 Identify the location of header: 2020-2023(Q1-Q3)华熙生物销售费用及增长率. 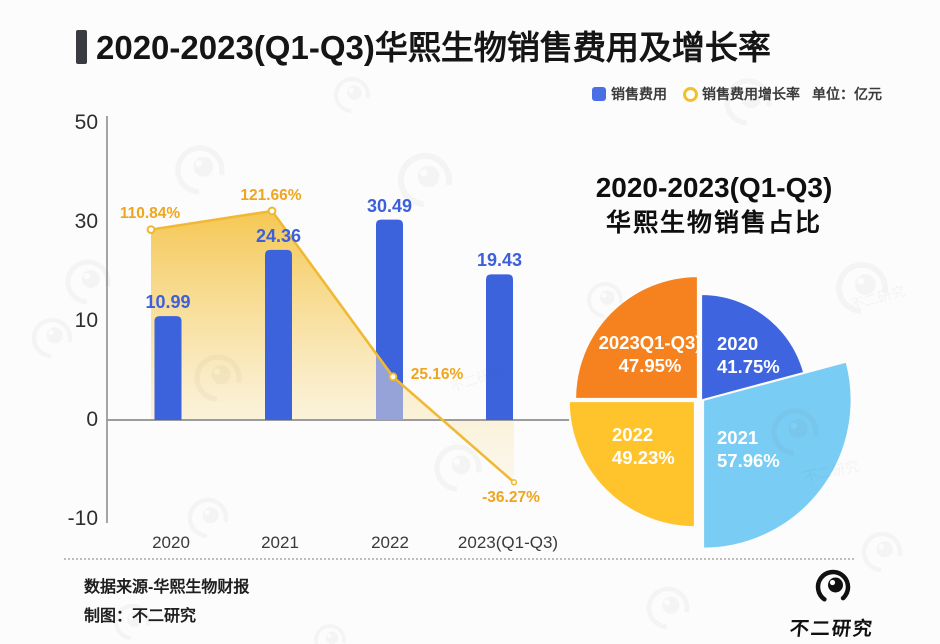
(423, 47).